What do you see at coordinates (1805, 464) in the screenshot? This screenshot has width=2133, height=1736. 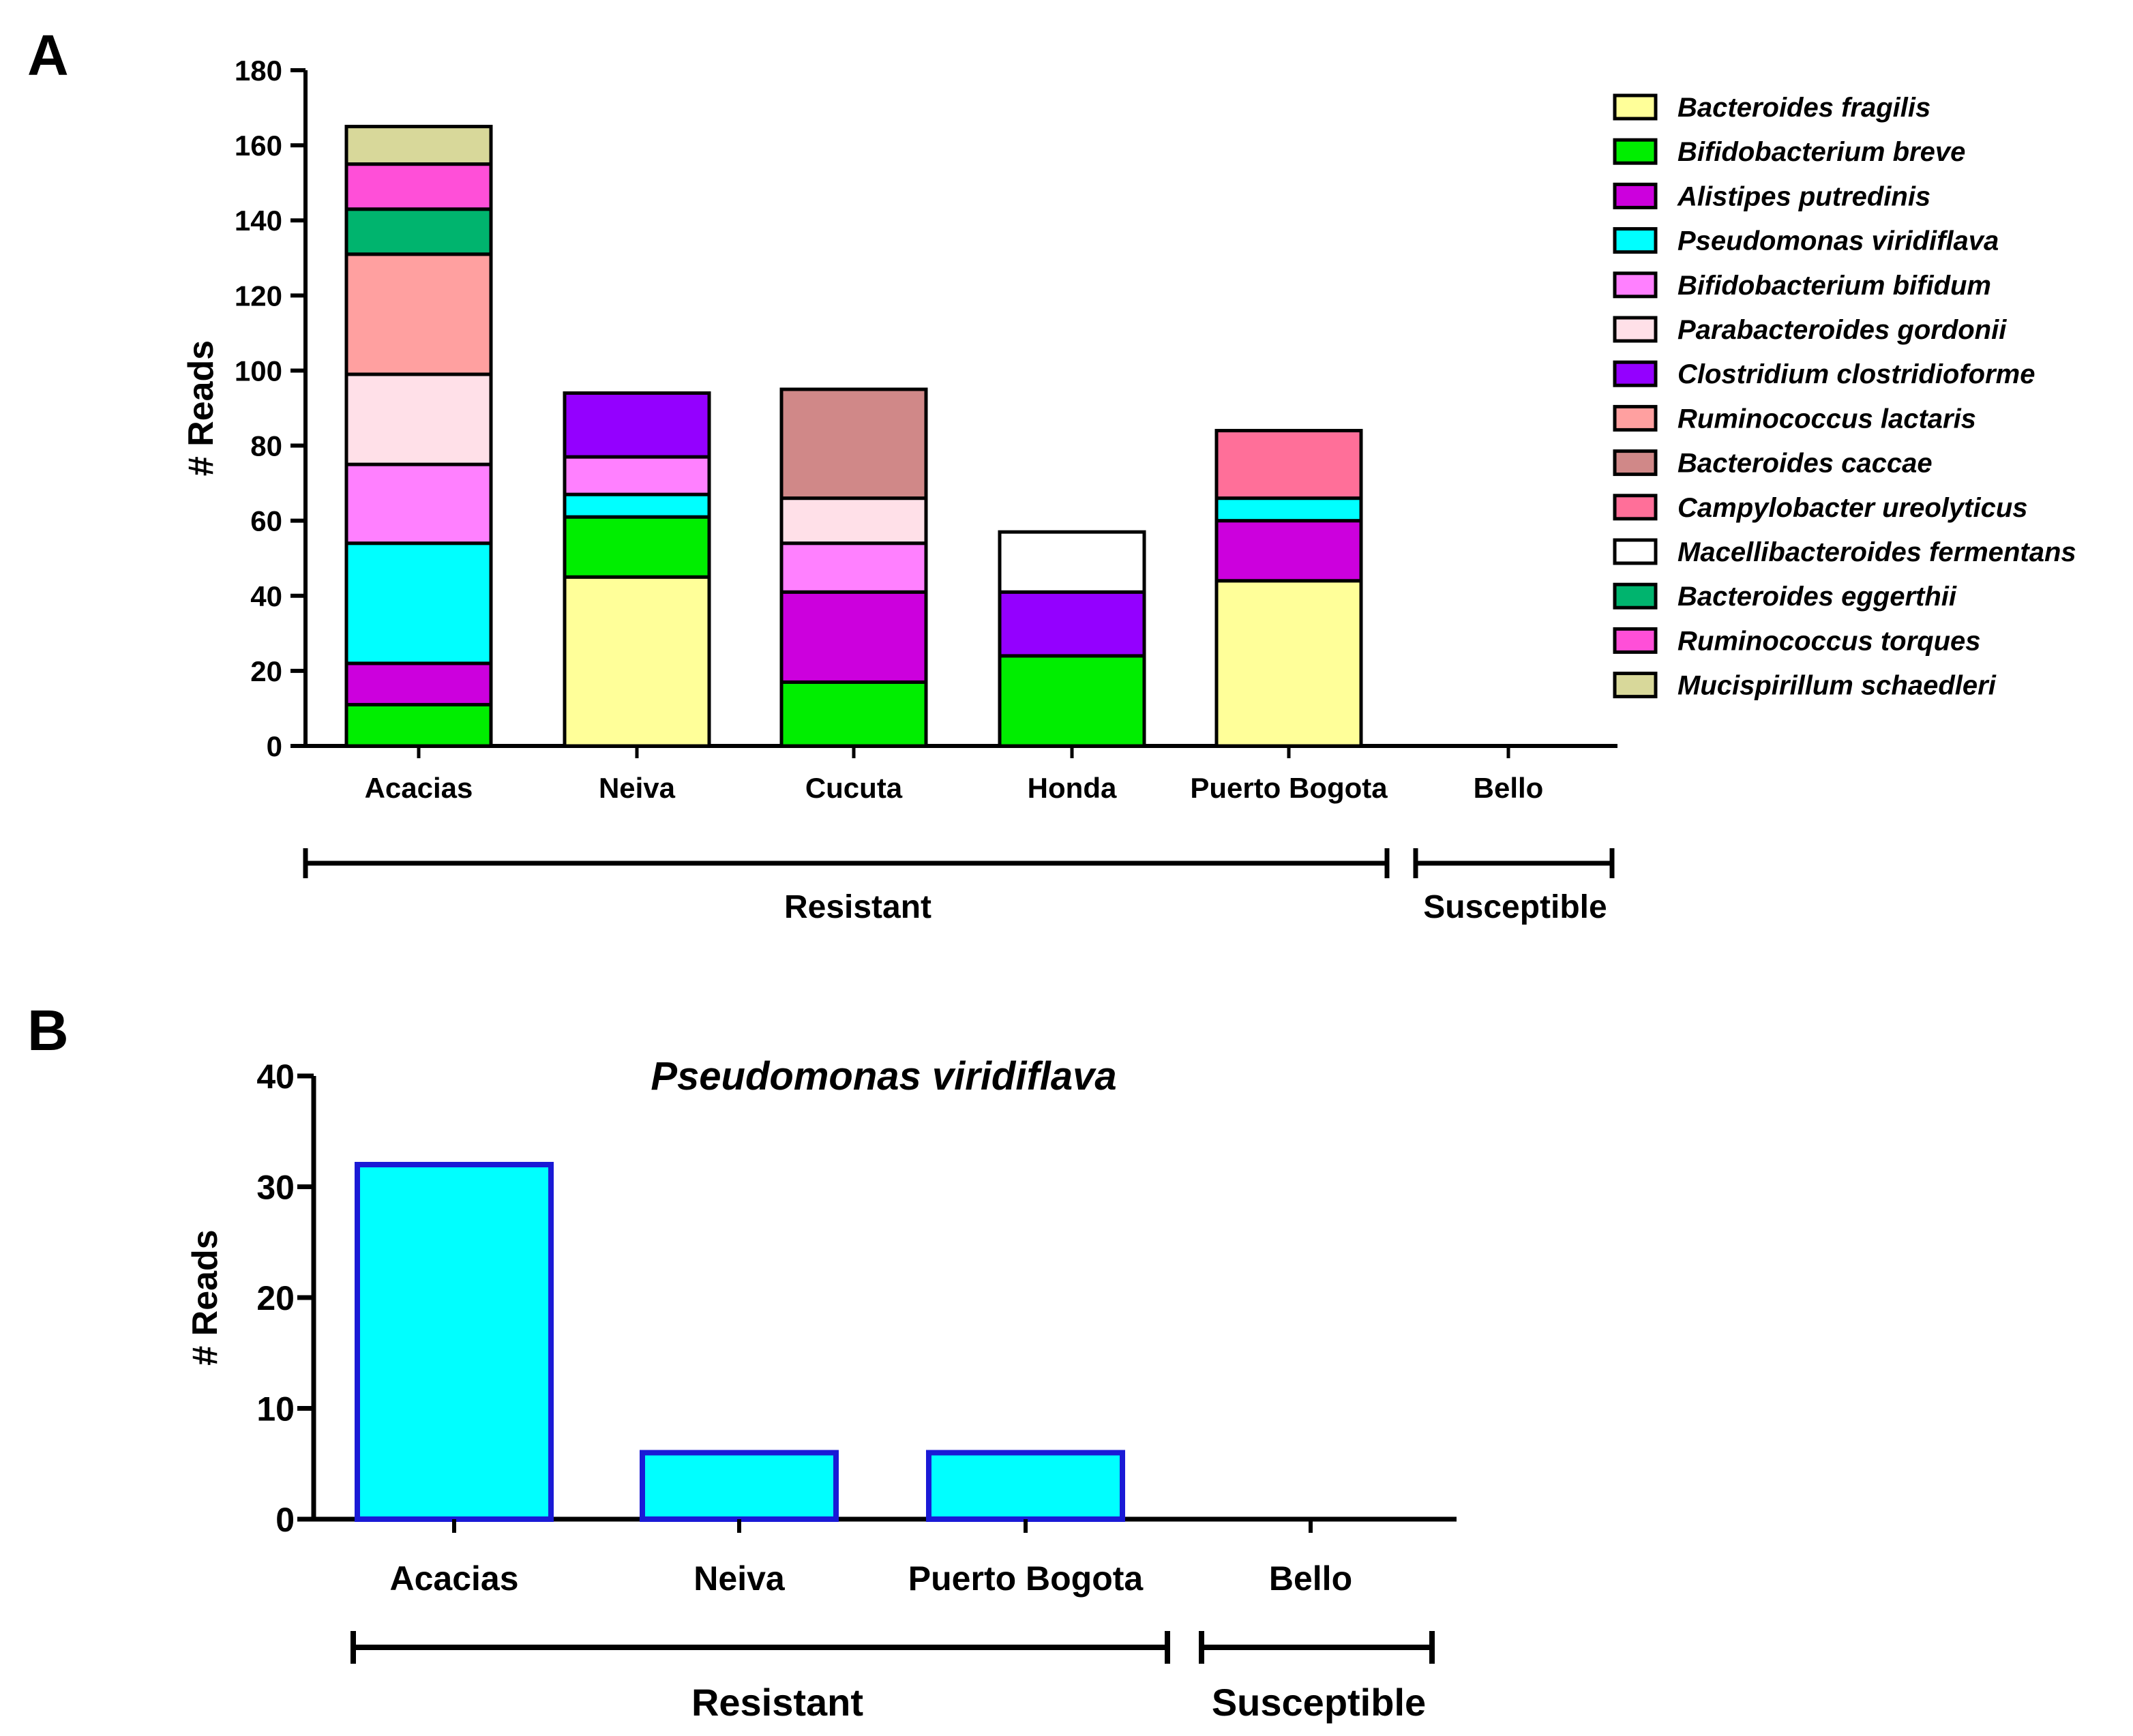 I see `legend-entry: Bacteroides caccae` at bounding box center [1805, 464].